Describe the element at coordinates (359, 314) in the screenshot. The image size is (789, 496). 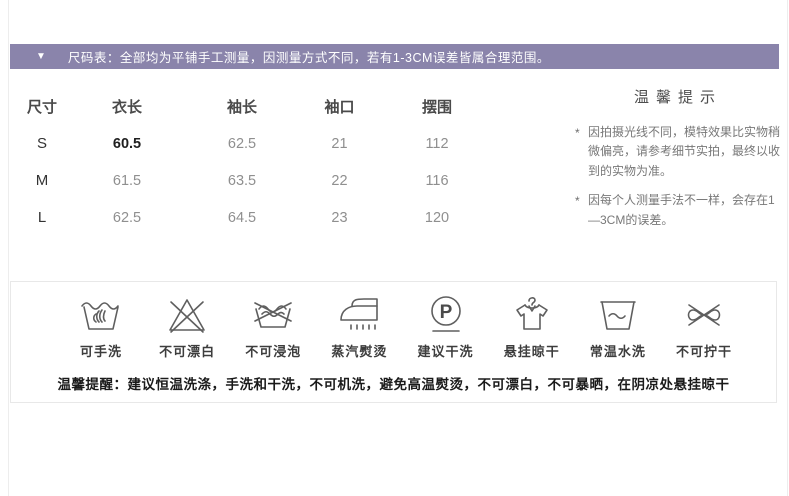
I see `steam-iron-icon` at that location.